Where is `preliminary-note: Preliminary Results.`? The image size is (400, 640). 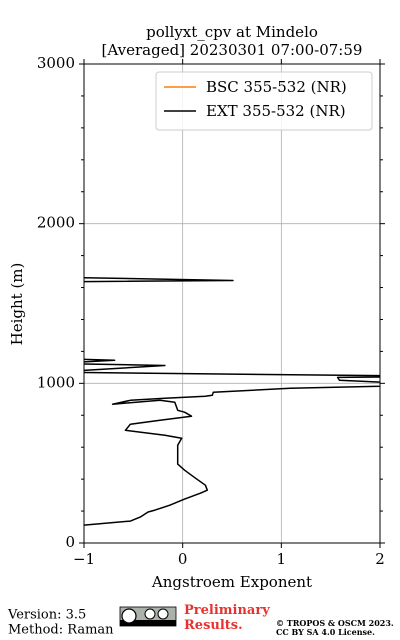 preliminary-note: Preliminary Results. is located at coordinates (229, 618).